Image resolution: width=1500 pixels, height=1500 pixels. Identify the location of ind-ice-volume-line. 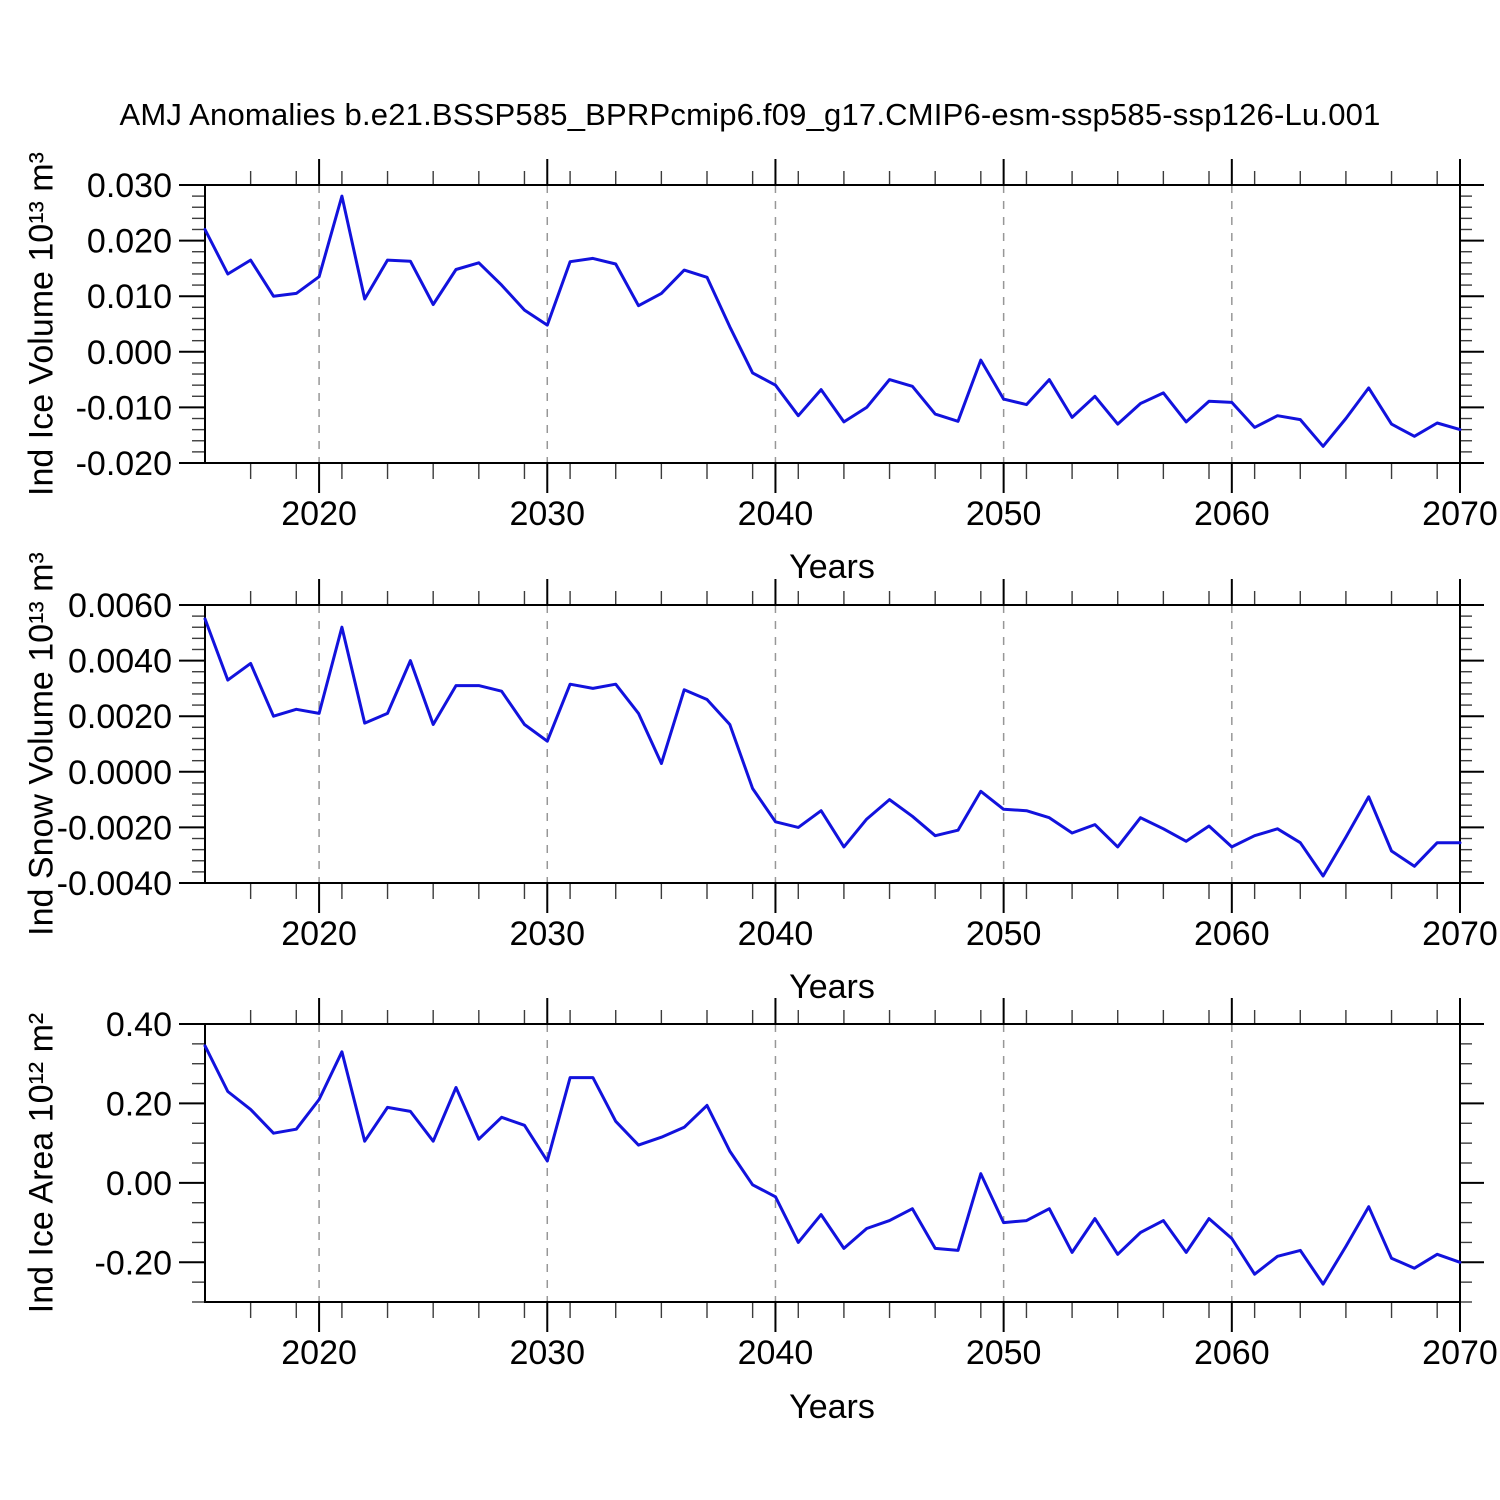
(832, 321).